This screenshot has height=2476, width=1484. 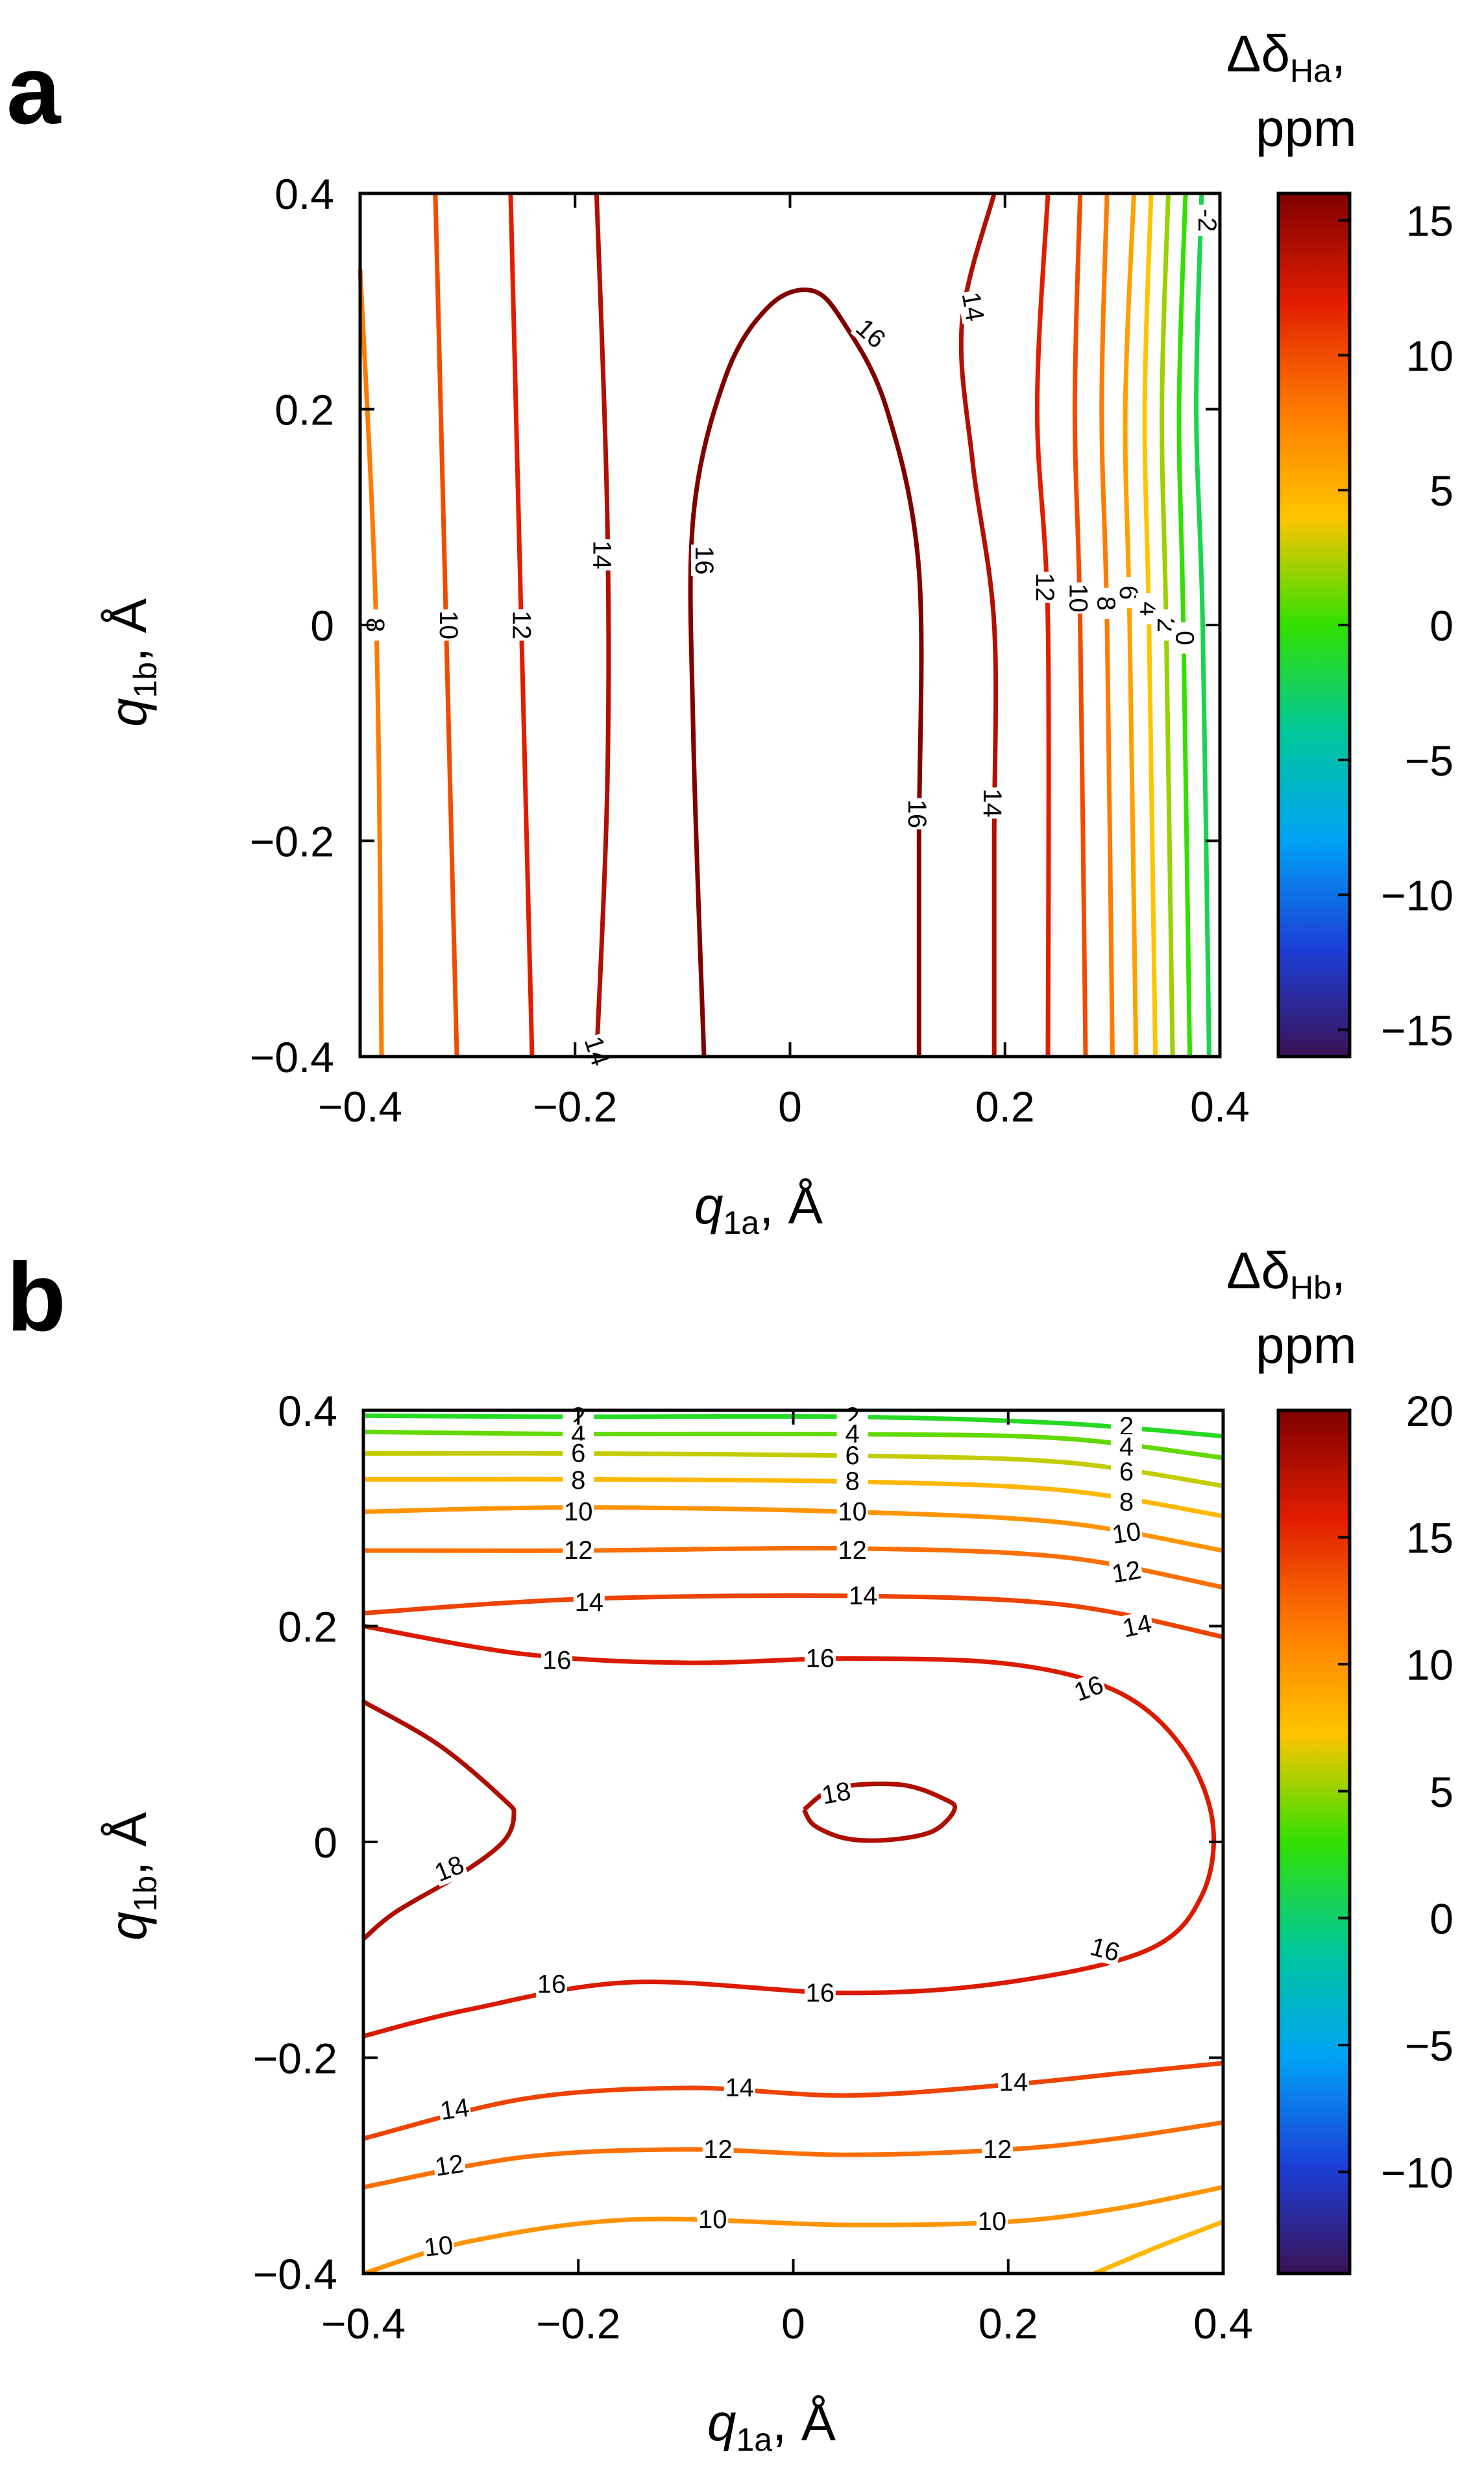 What do you see at coordinates (1184, 638) in the screenshot?
I see `contour-label-a-12-0: 0` at bounding box center [1184, 638].